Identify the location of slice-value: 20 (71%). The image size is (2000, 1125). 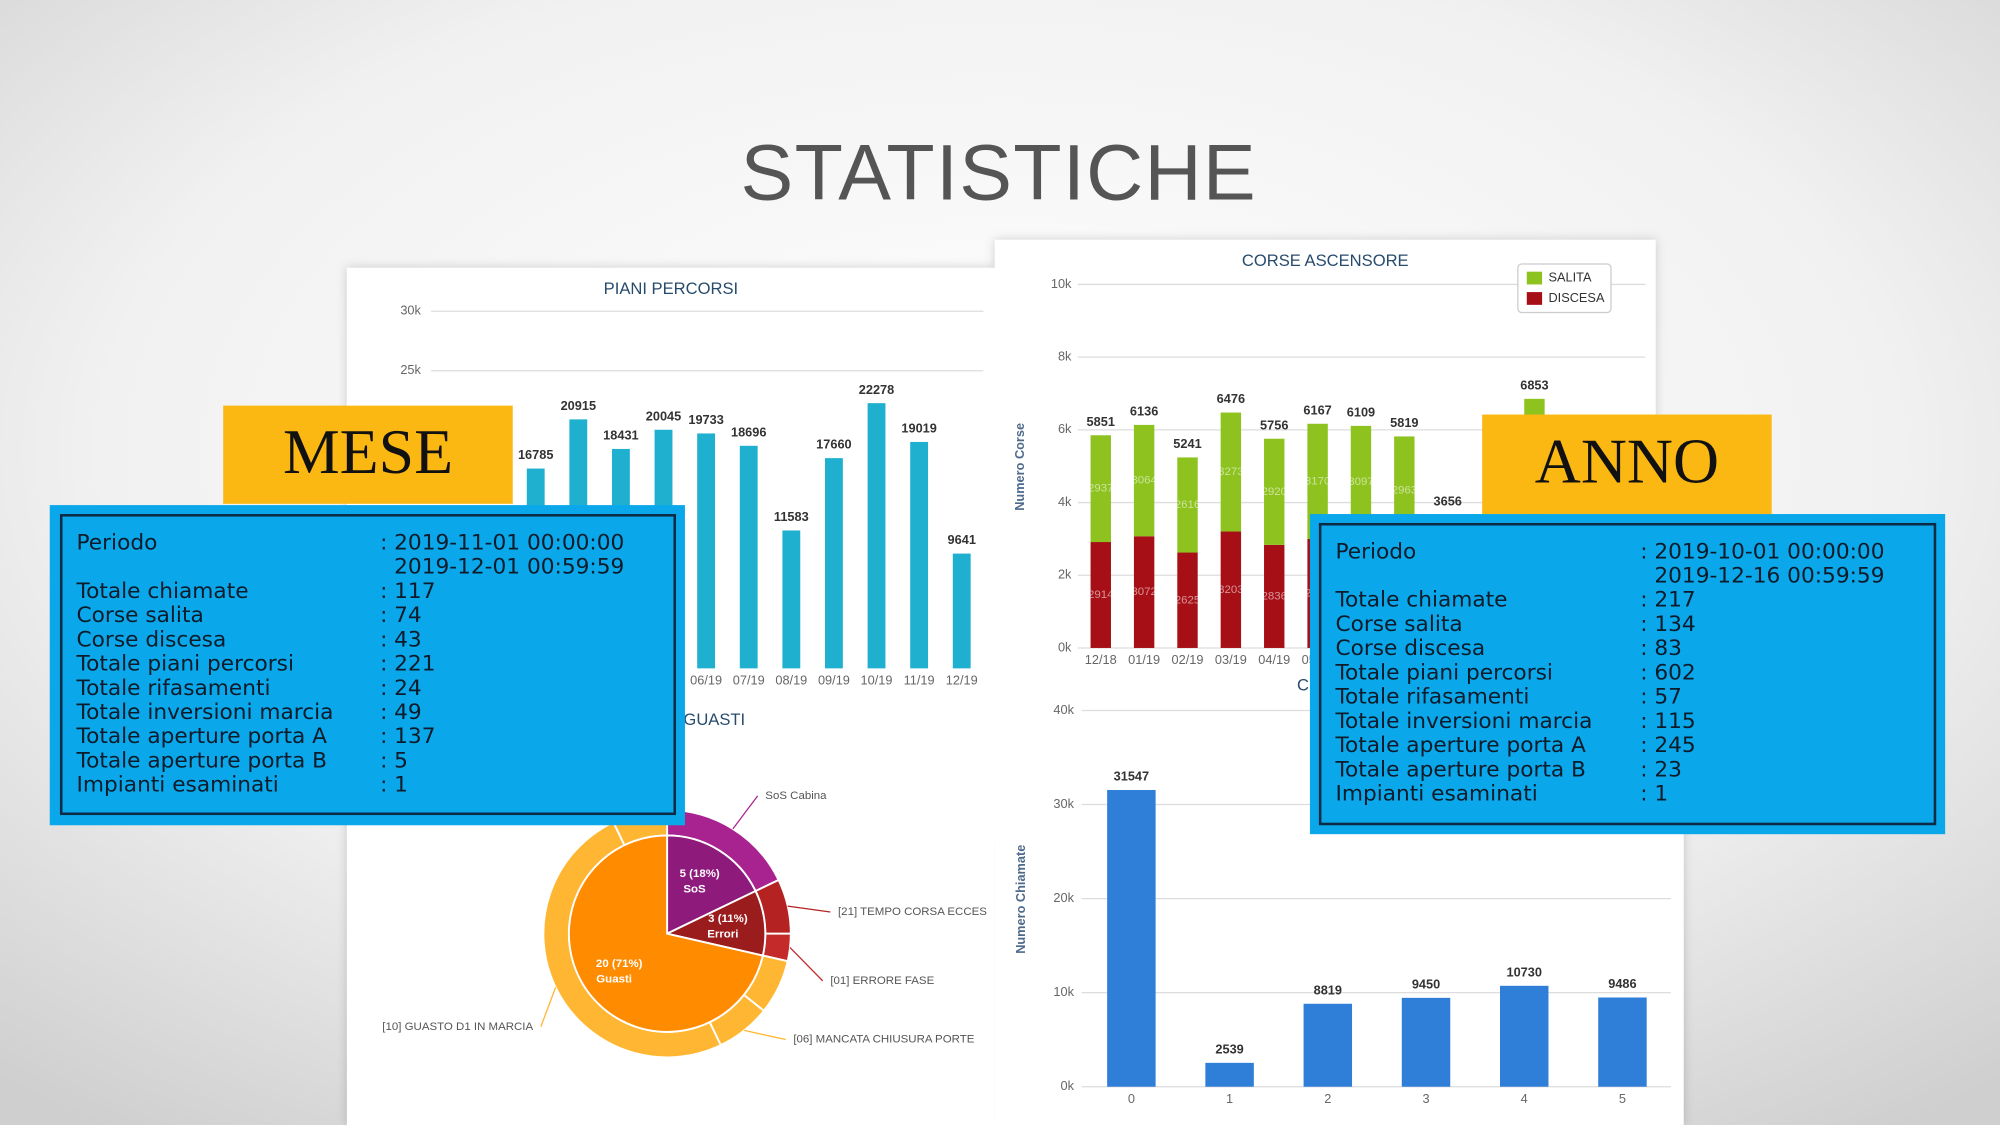
(619, 964).